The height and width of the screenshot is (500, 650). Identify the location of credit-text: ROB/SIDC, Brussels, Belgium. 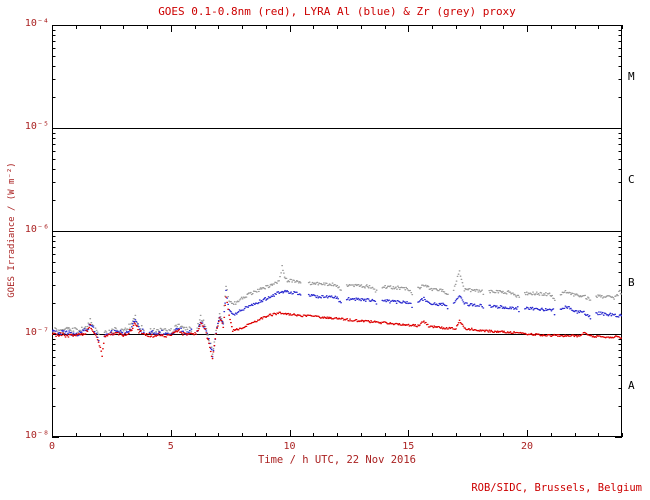
(556, 488).